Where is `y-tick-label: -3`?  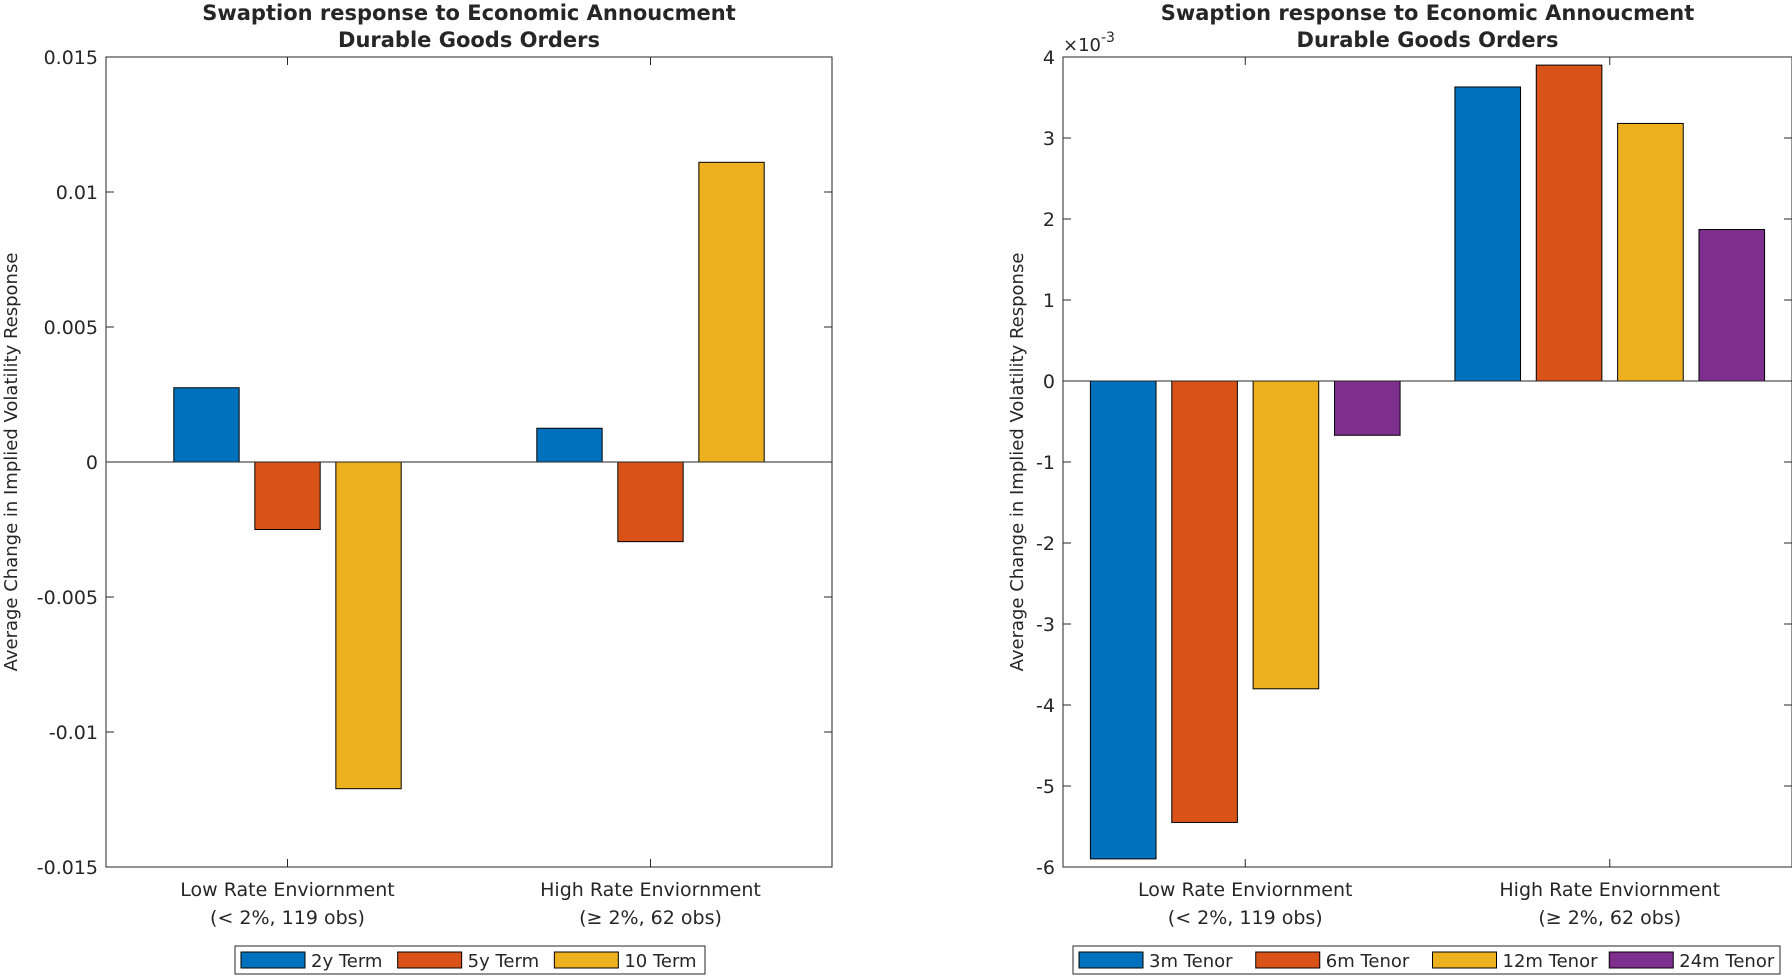 y-tick-label: -3 is located at coordinates (1045, 625).